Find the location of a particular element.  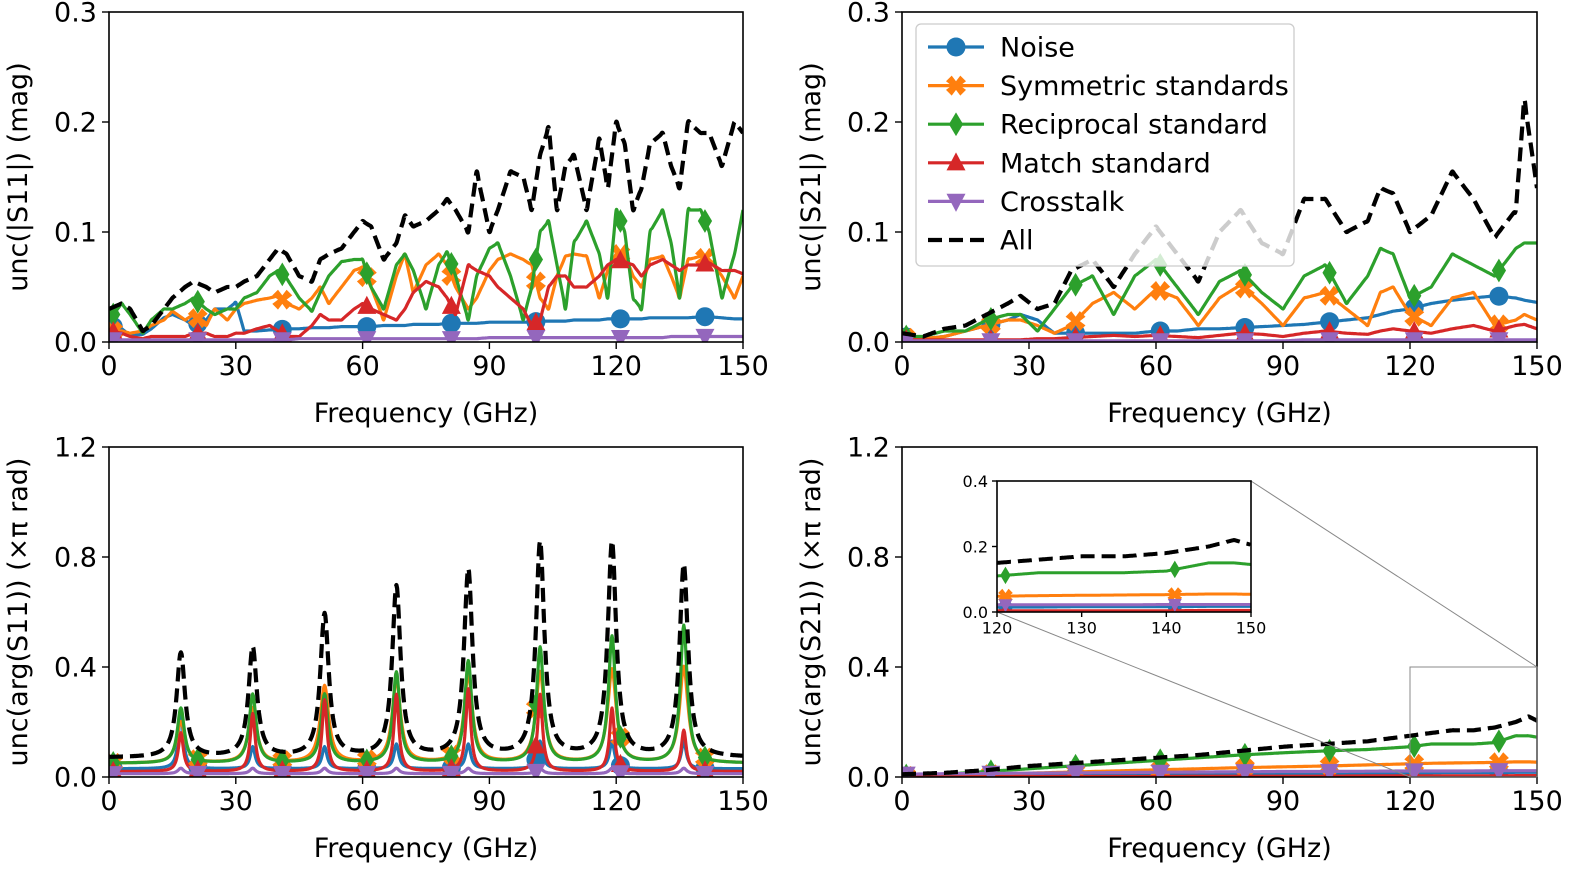

y-axis-label: unc(arg(S11)) (×π rad) is located at coordinates (18, 612).